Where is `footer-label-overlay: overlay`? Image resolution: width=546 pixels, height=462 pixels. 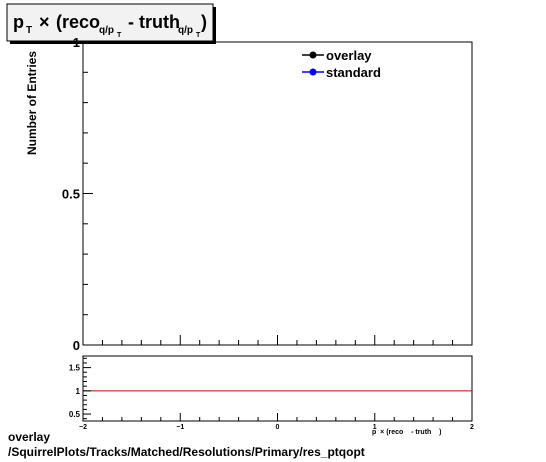 footer-label-overlay: overlay is located at coordinates (29, 437).